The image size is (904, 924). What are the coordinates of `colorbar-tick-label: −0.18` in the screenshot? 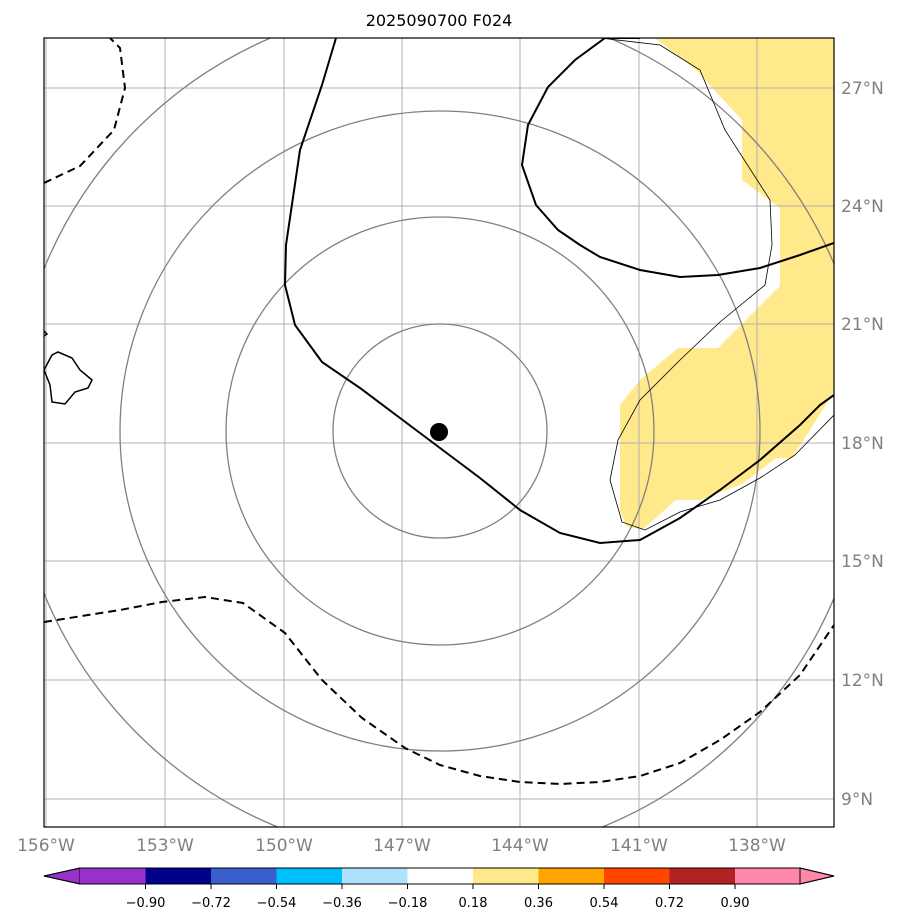 It's located at (408, 903).